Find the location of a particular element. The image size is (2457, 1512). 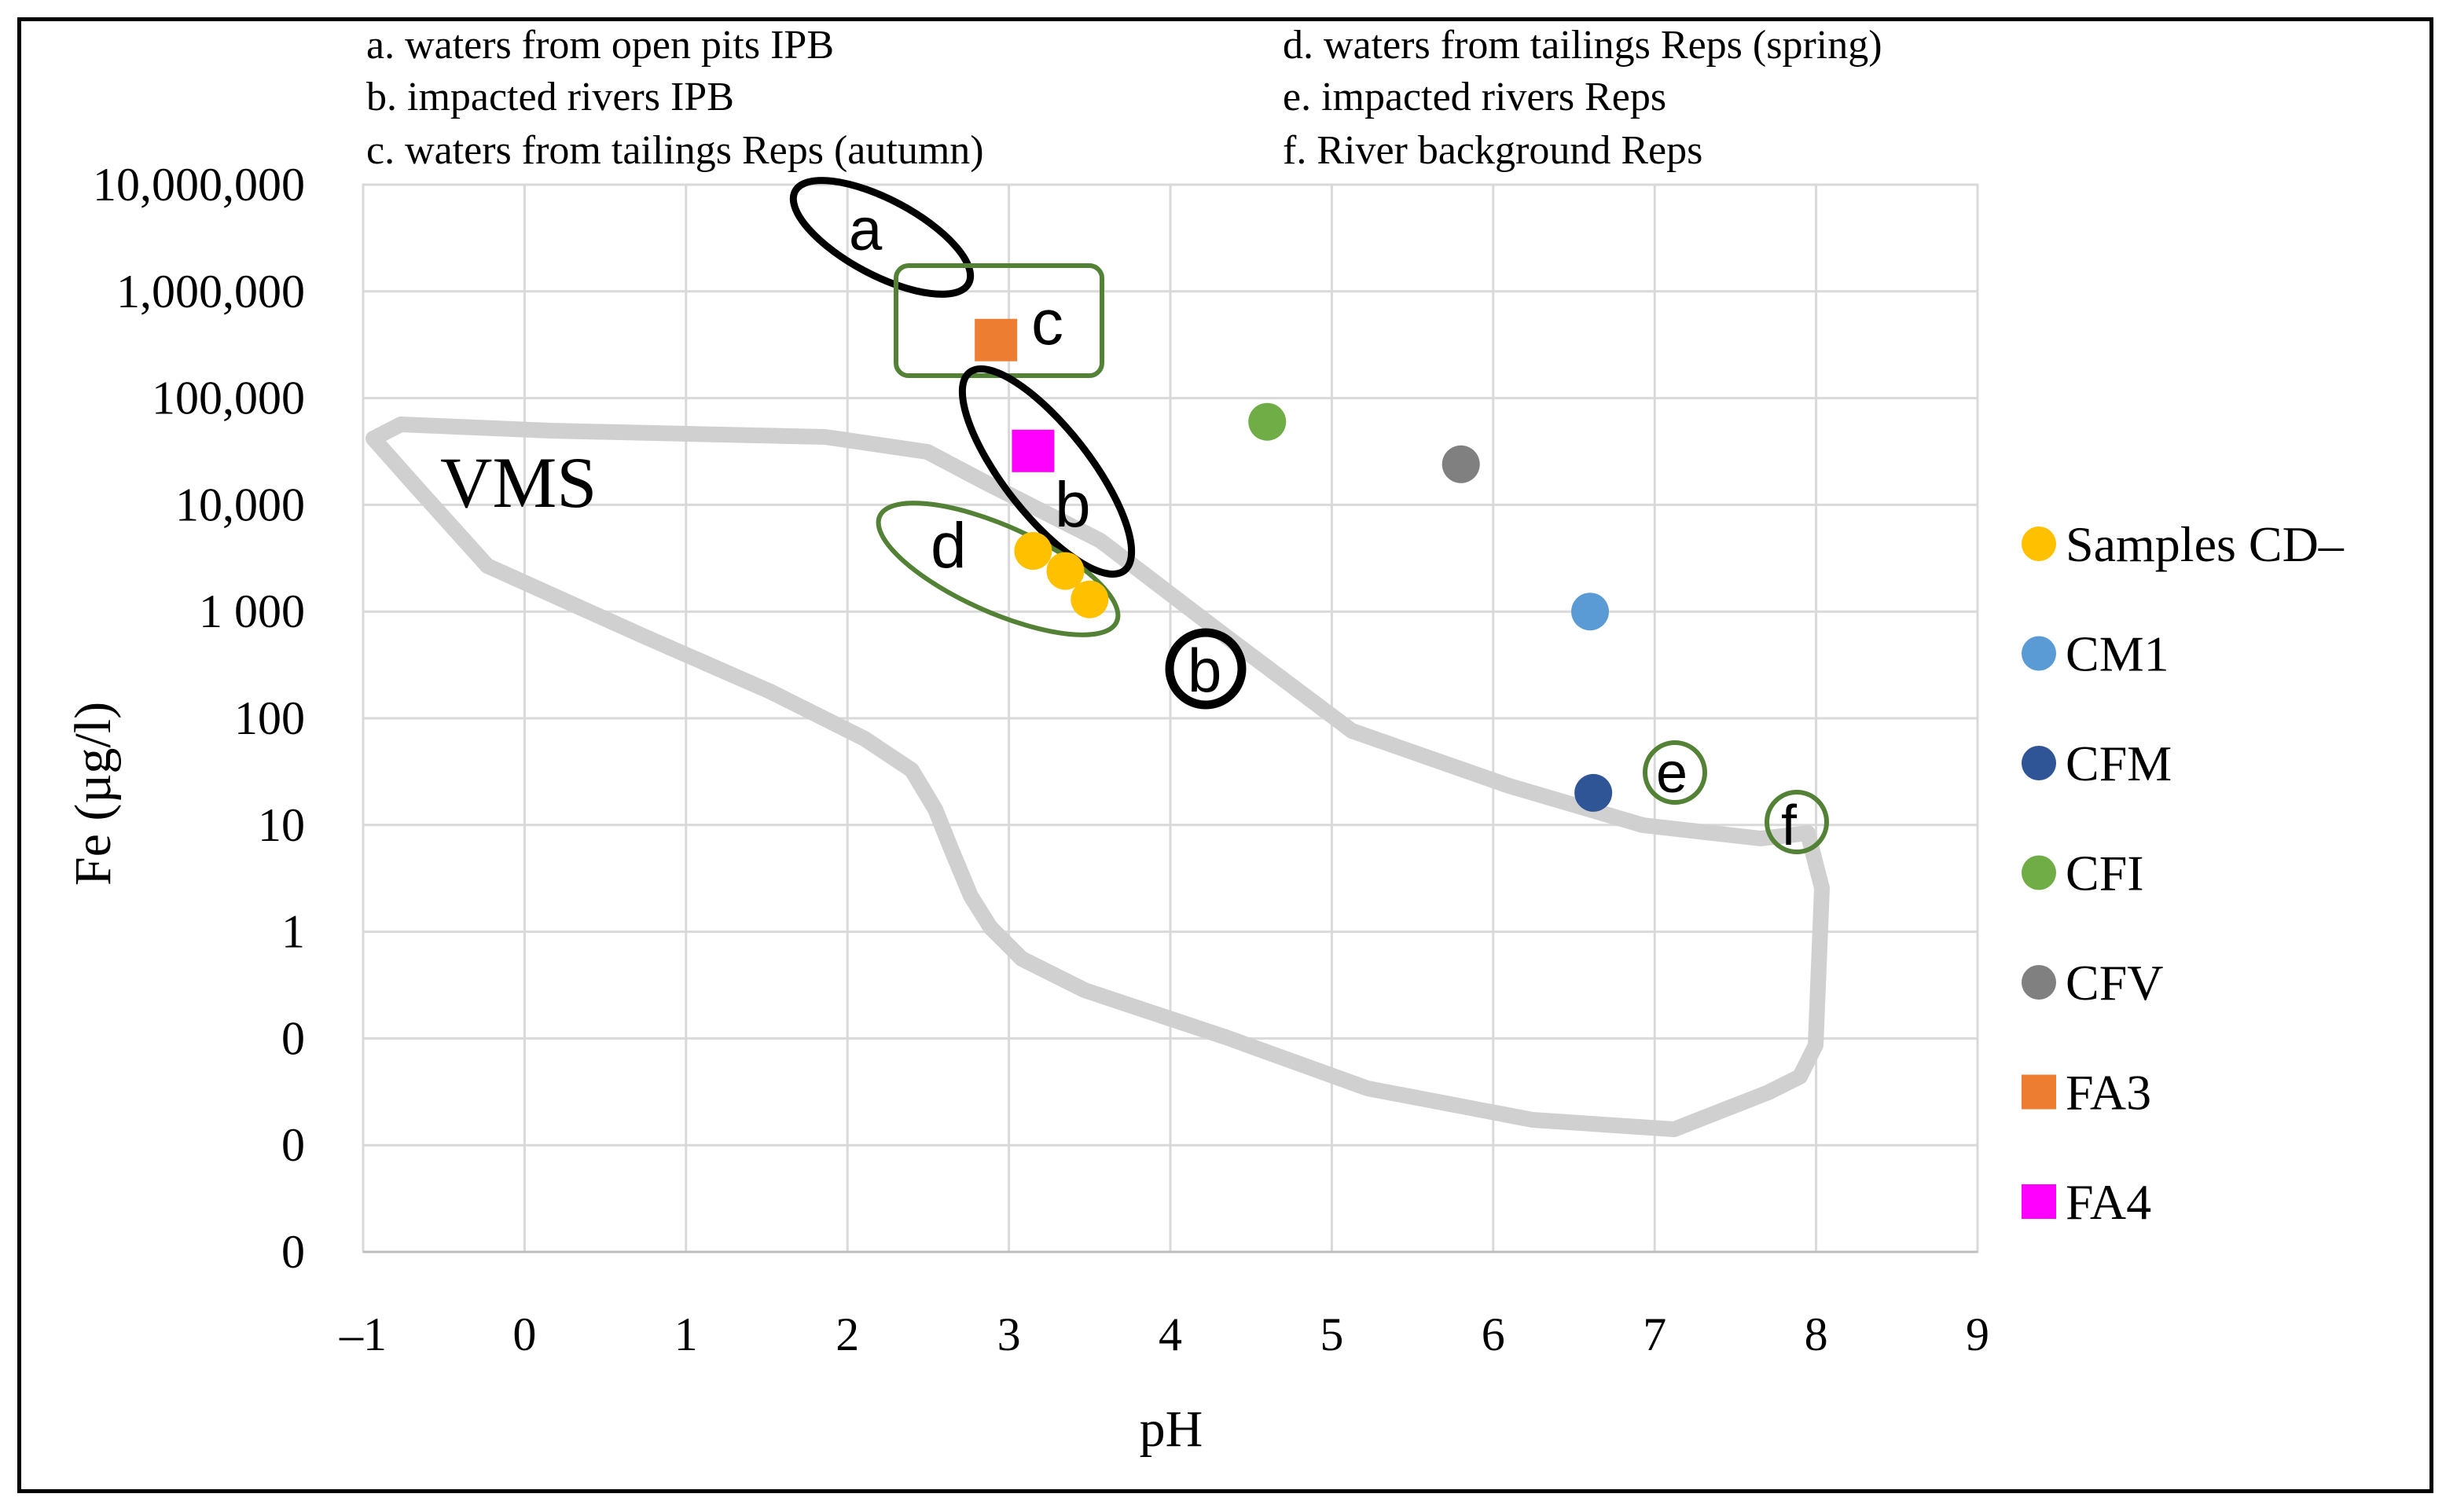

region-a-ellipse is located at coordinates (882, 237).